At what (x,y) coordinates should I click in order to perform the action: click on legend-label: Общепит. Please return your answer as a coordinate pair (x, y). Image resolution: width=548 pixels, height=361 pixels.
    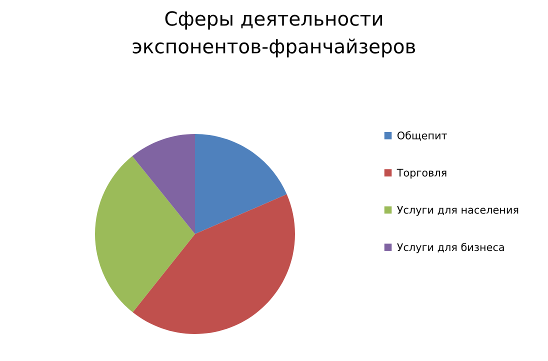
    Looking at the image, I should click on (422, 136).